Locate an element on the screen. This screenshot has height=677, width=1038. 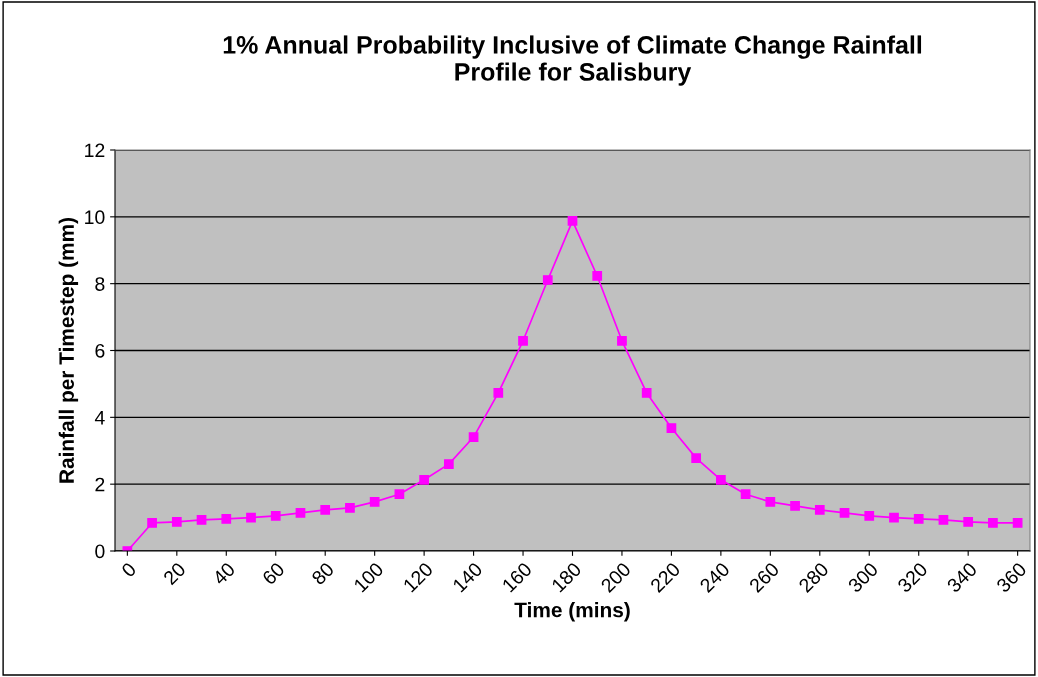
chart-title: 1% Annual Probability Inclusive of Climate Change Rainfall Profile for Salisbury is located at coordinates (572, 60).